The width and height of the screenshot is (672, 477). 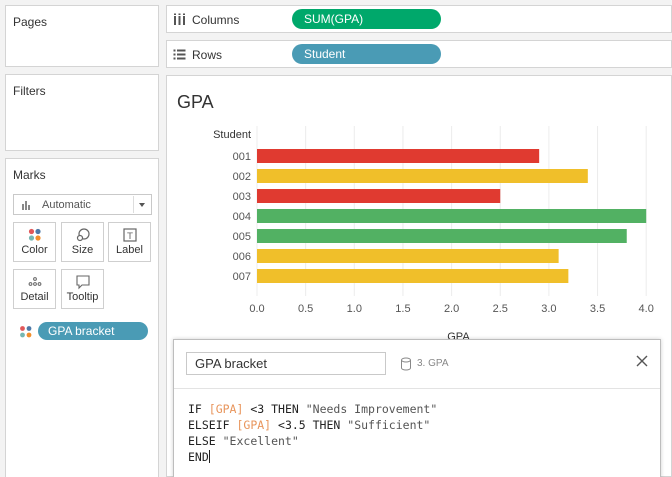 What do you see at coordinates (34, 234) in the screenshot?
I see `color-icon` at bounding box center [34, 234].